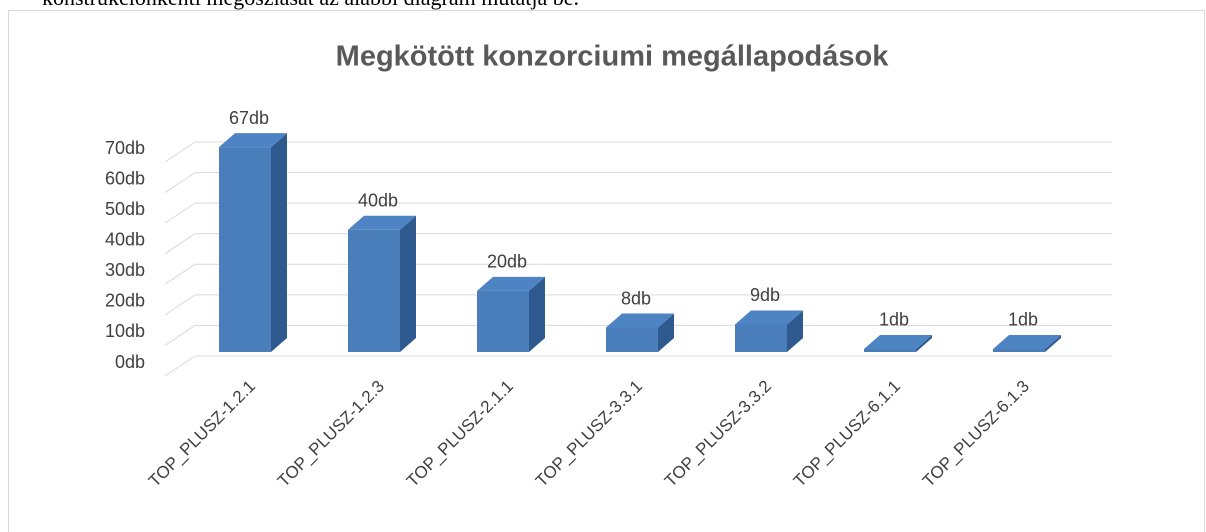  Describe the element at coordinates (765, 295) in the screenshot. I see `data-label: 9db` at that location.